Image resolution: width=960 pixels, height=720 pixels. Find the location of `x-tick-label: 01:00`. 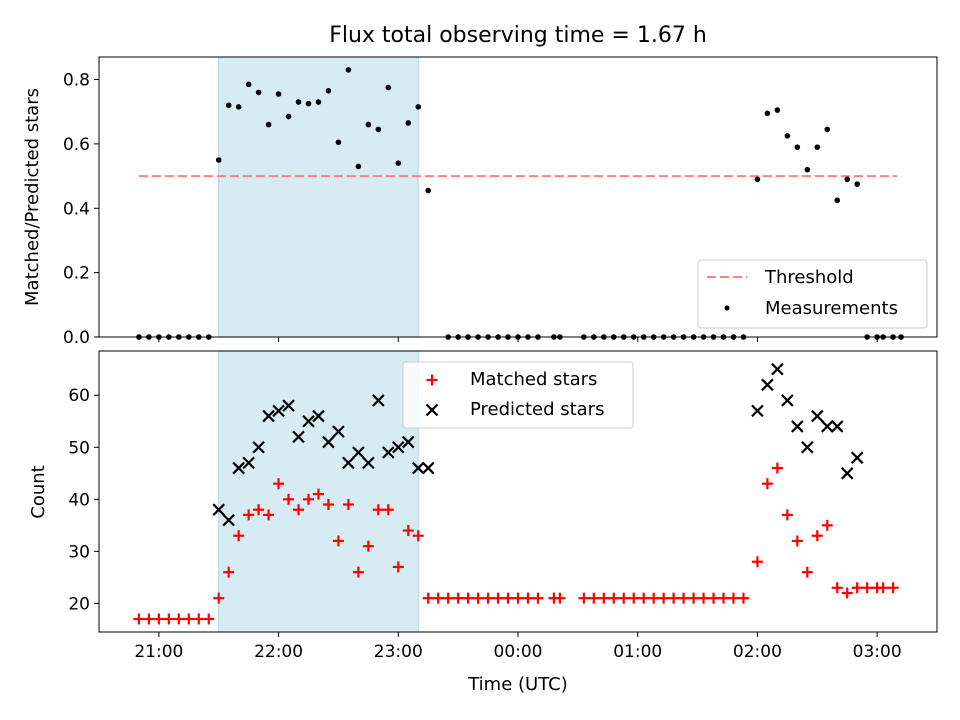

x-tick-label: 01:00 is located at coordinates (637, 652).